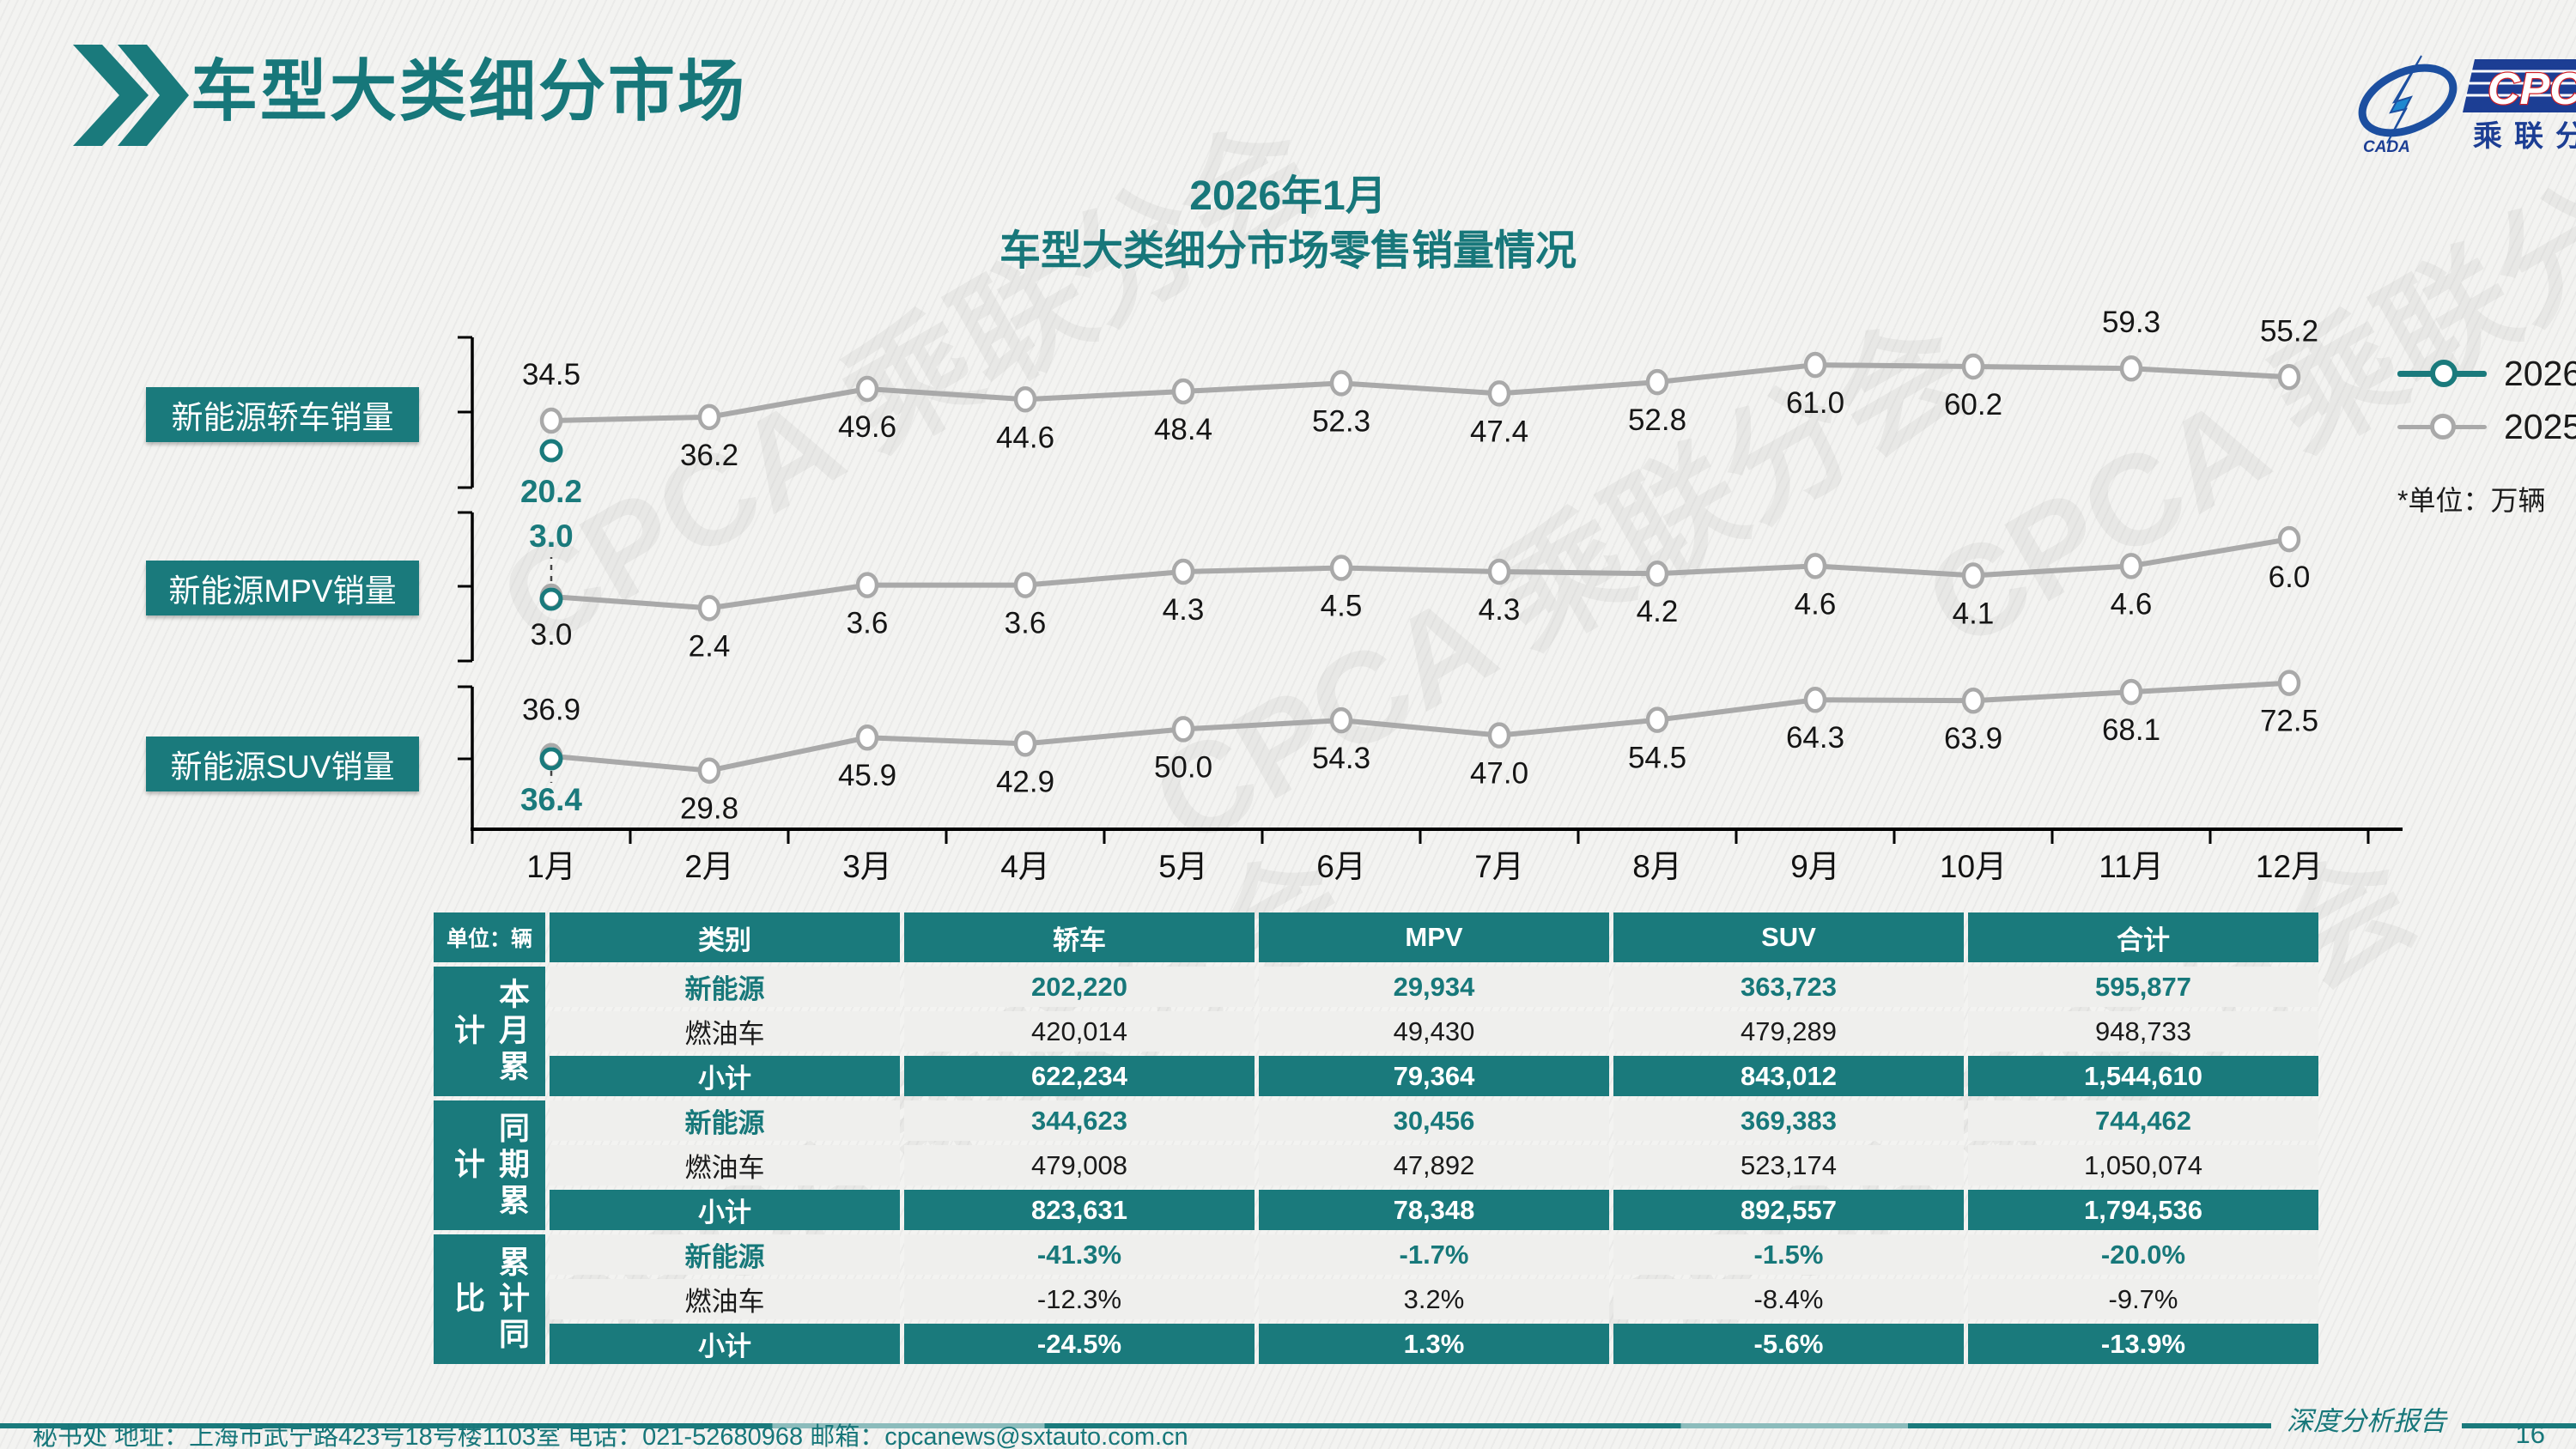  Describe the element at coordinates (470, 91) in the screenshot. I see `page-title: 车型大类细分市场` at that location.